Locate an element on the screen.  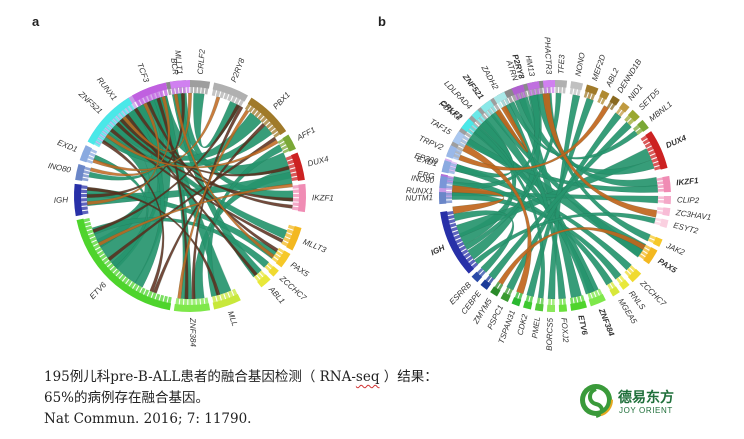
gene-label: ZADH2 is located at coordinates (489, 77).